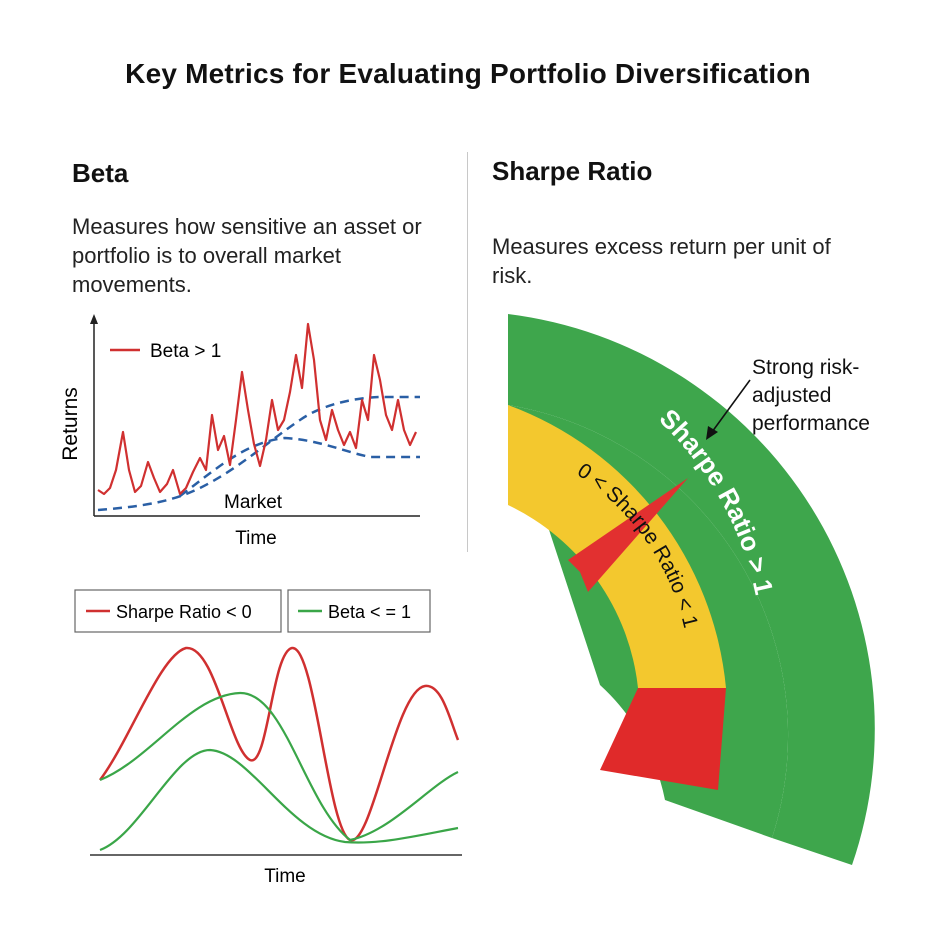  Describe the element at coordinates (811, 423) in the screenshot. I see `callout-line-3: performance` at that location.